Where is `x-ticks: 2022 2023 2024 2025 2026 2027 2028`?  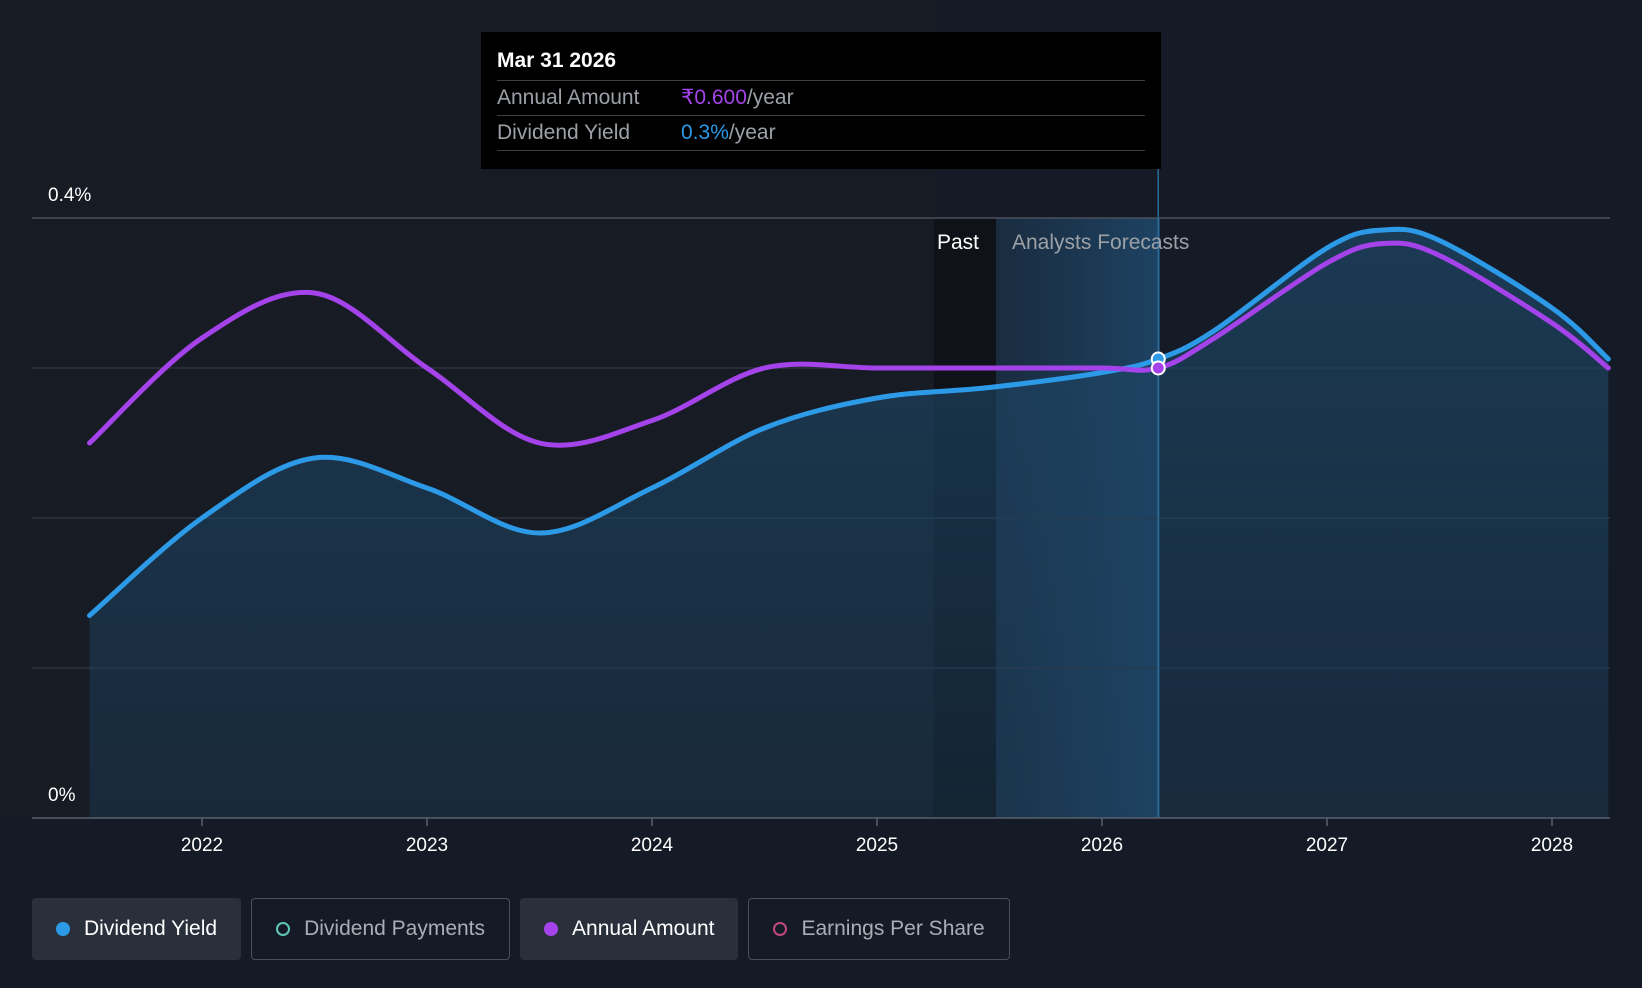 x-ticks: 2022 2023 2024 2025 2026 2027 2028 is located at coordinates (877, 837).